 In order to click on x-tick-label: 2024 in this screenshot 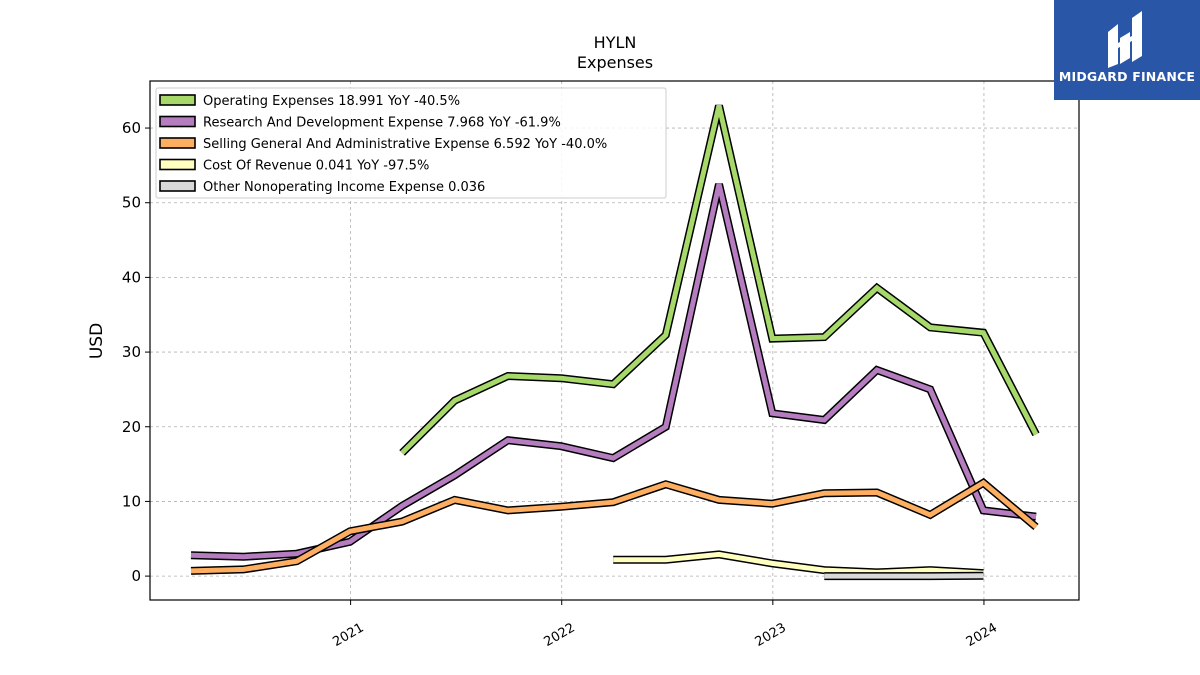, I will do `click(982, 635)`.